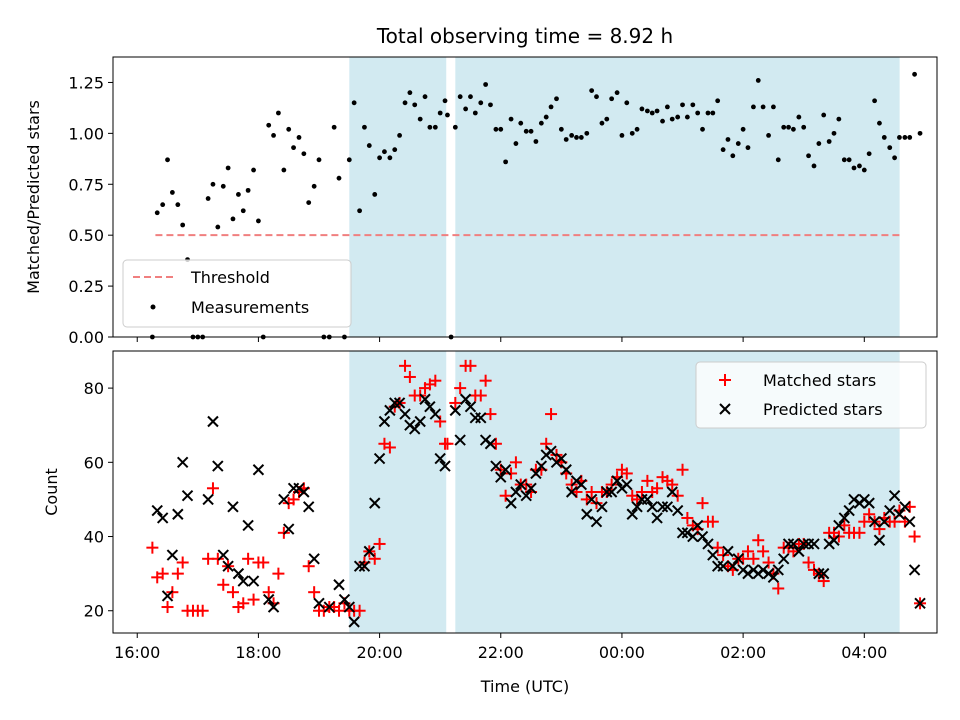 Image resolution: width=960 pixels, height=720 pixels. Describe the element at coordinates (86, 82) in the screenshot. I see `top-y-tick-label-5: 1.25` at that location.